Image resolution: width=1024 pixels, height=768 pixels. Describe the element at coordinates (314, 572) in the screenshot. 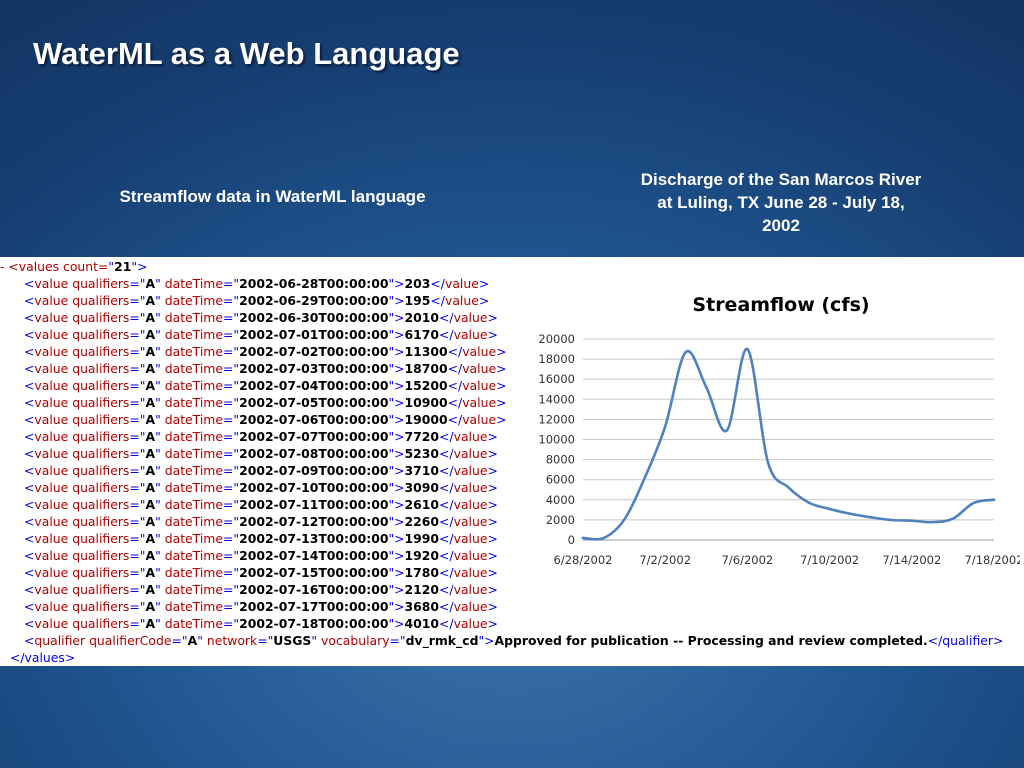

I see `value-datetime: 2002-07-15T00:00:00` at that location.